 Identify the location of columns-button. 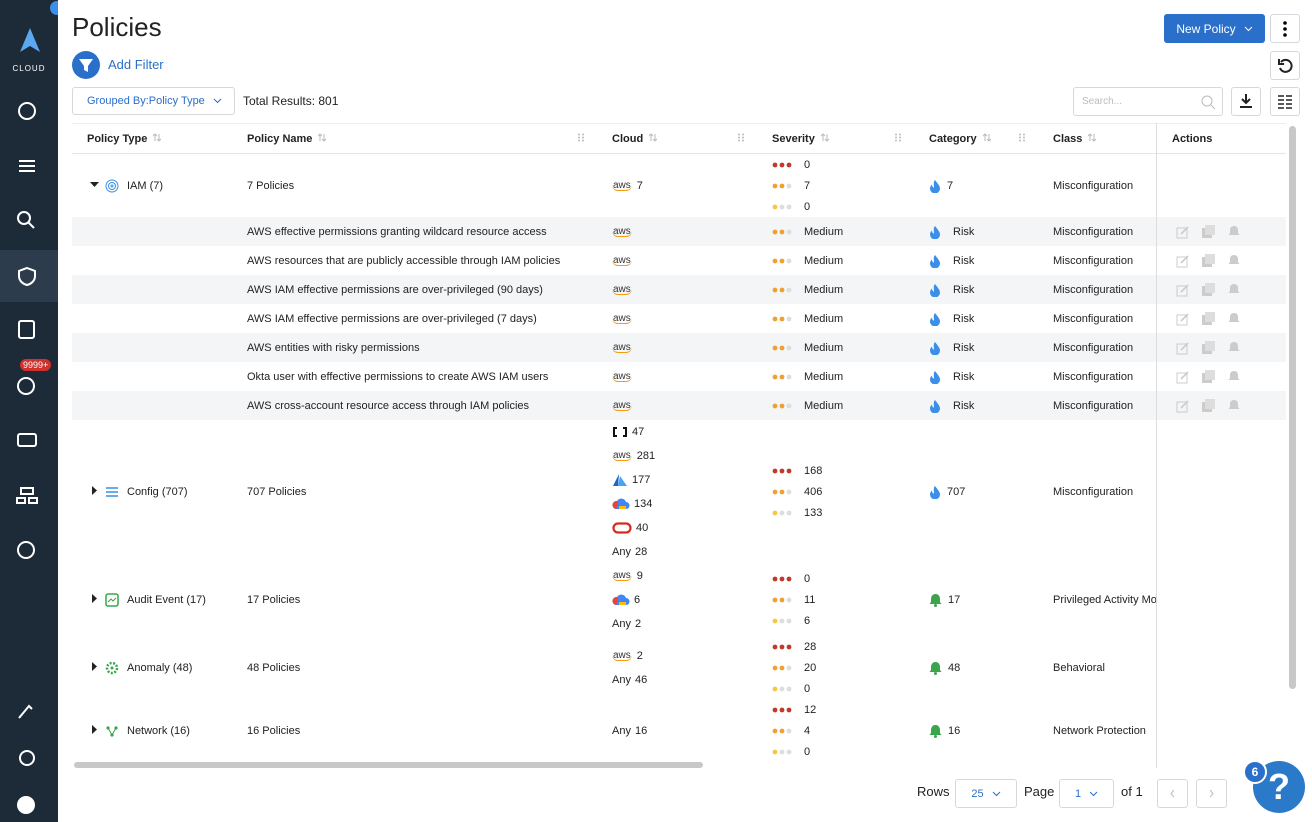
(1285, 101).